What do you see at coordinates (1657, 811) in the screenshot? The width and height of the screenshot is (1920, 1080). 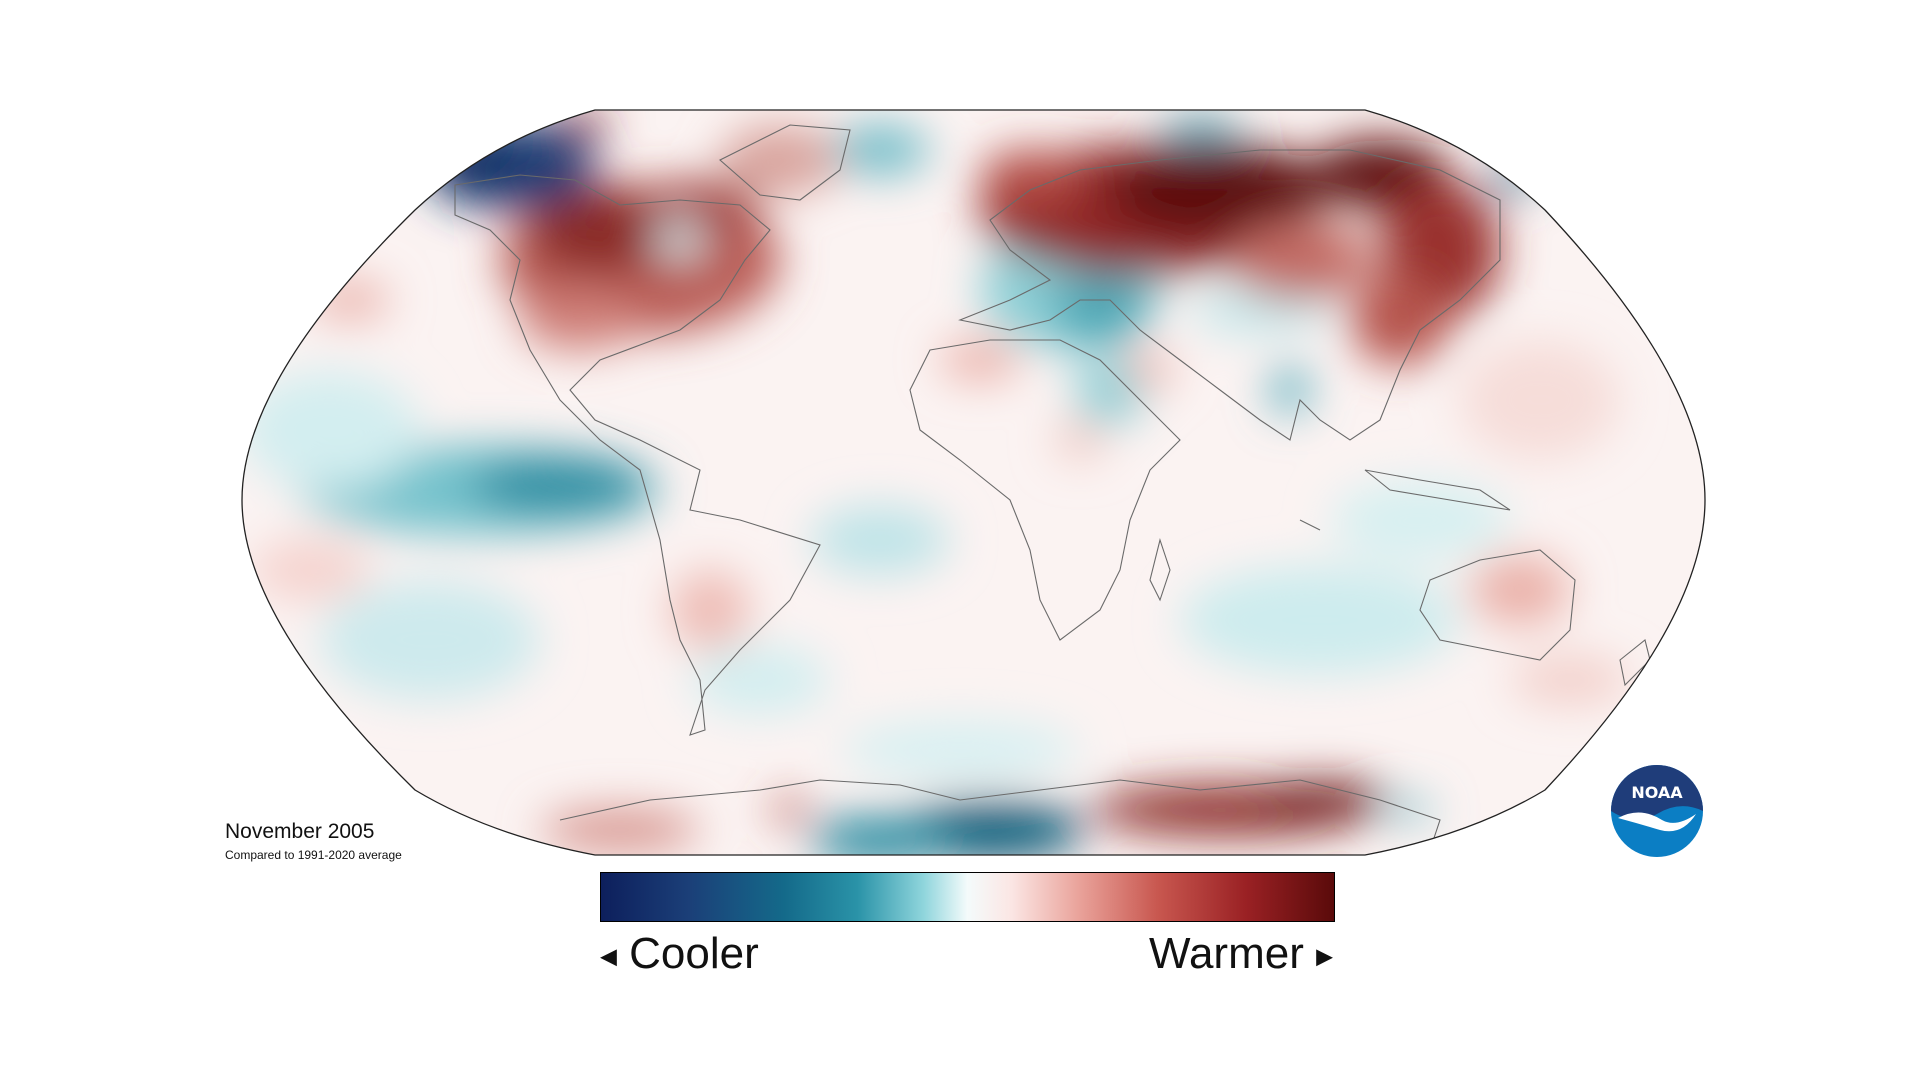 I see `noaa-logo: NOAA` at bounding box center [1657, 811].